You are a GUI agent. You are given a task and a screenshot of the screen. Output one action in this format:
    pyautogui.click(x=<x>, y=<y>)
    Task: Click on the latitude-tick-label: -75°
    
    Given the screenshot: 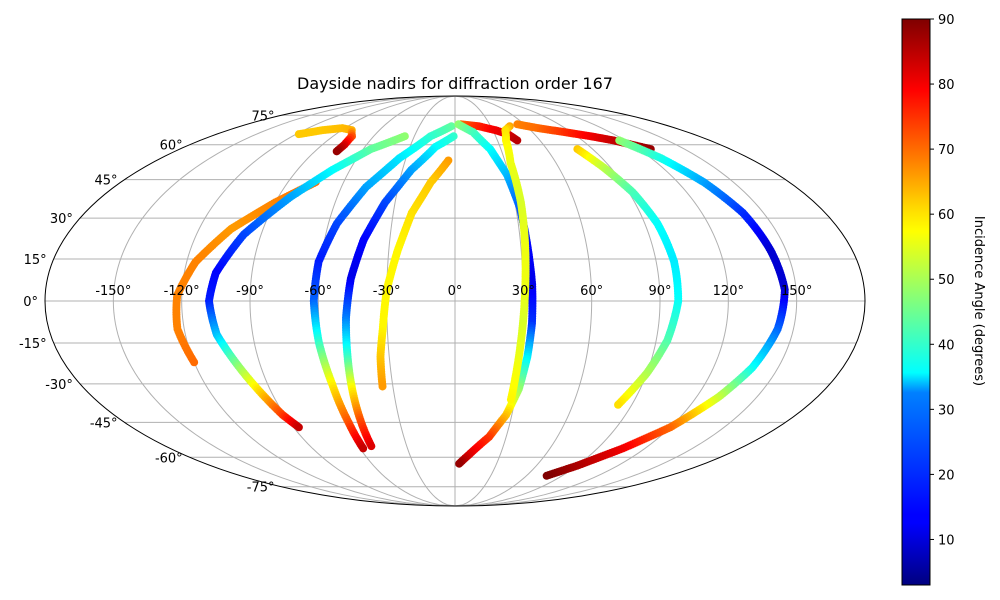 What is the action you would take?
    pyautogui.click(x=261, y=488)
    